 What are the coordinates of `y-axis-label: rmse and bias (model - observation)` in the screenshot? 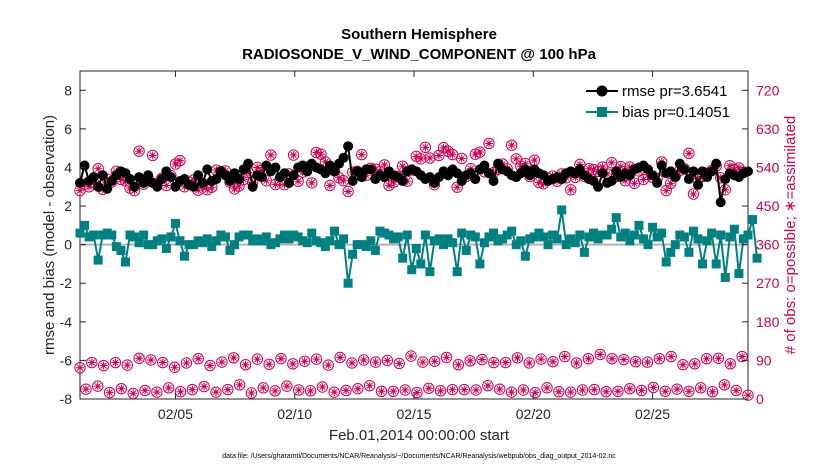 It's located at (49, 235).